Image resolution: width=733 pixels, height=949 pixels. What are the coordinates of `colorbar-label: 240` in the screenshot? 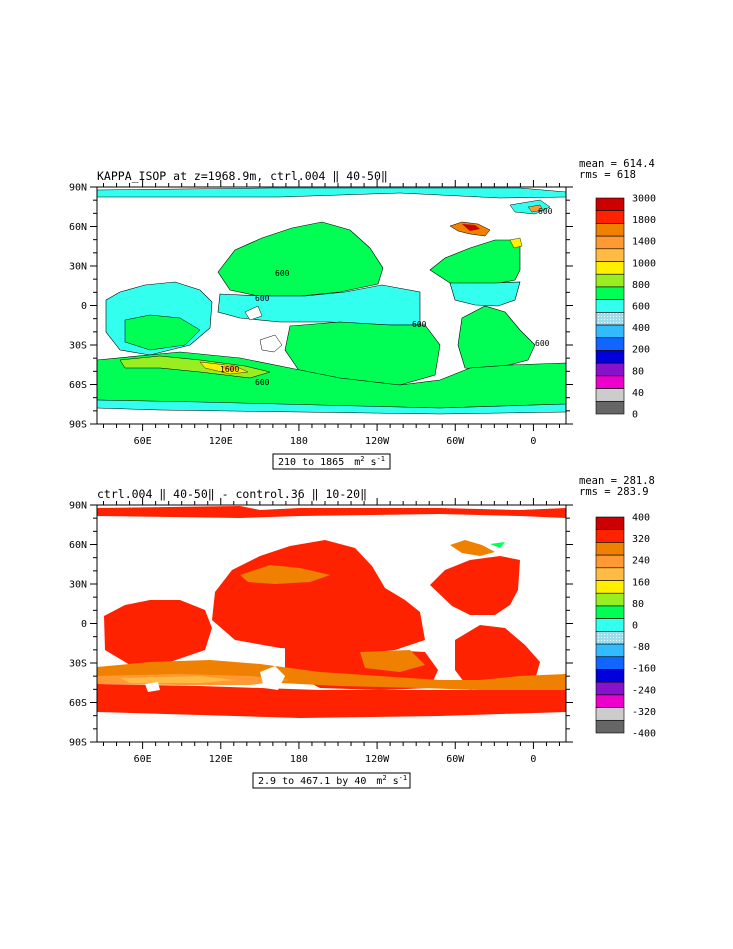 It's located at (641, 561).